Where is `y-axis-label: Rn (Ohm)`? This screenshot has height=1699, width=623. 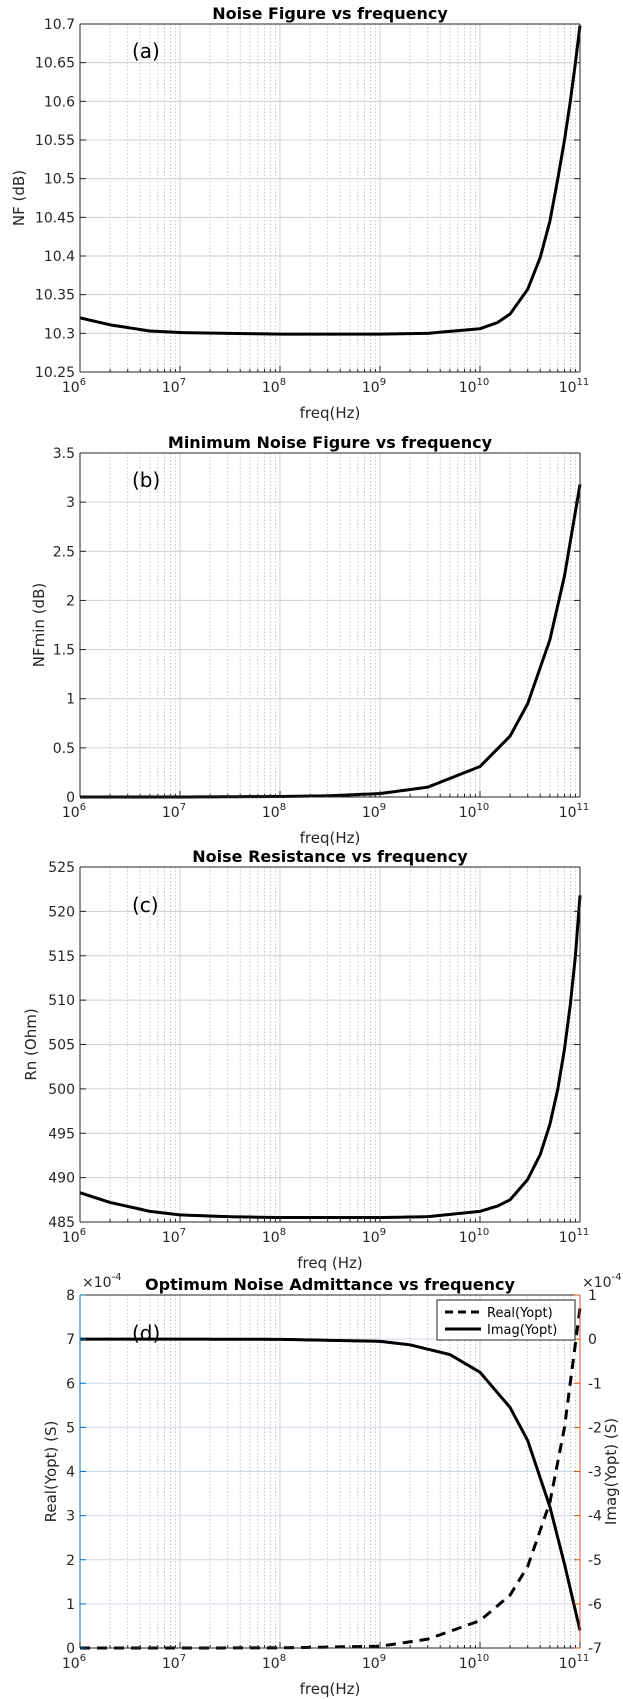 y-axis-label: Rn (Ohm) is located at coordinates (31, 1044).